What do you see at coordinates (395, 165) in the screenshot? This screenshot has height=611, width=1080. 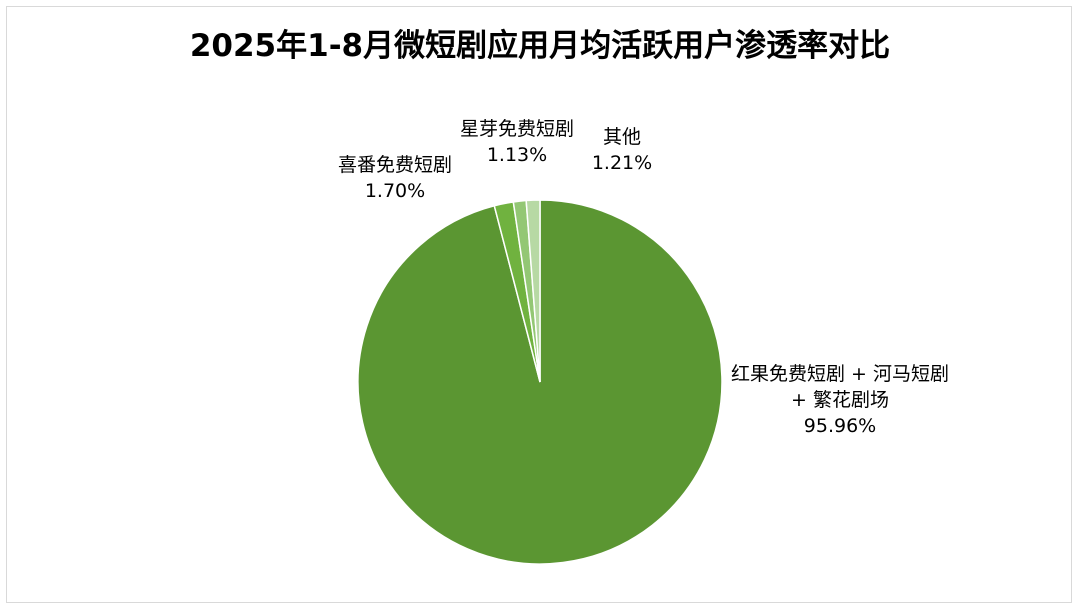 I see `slice-name-label-2: 喜番免费短剧` at bounding box center [395, 165].